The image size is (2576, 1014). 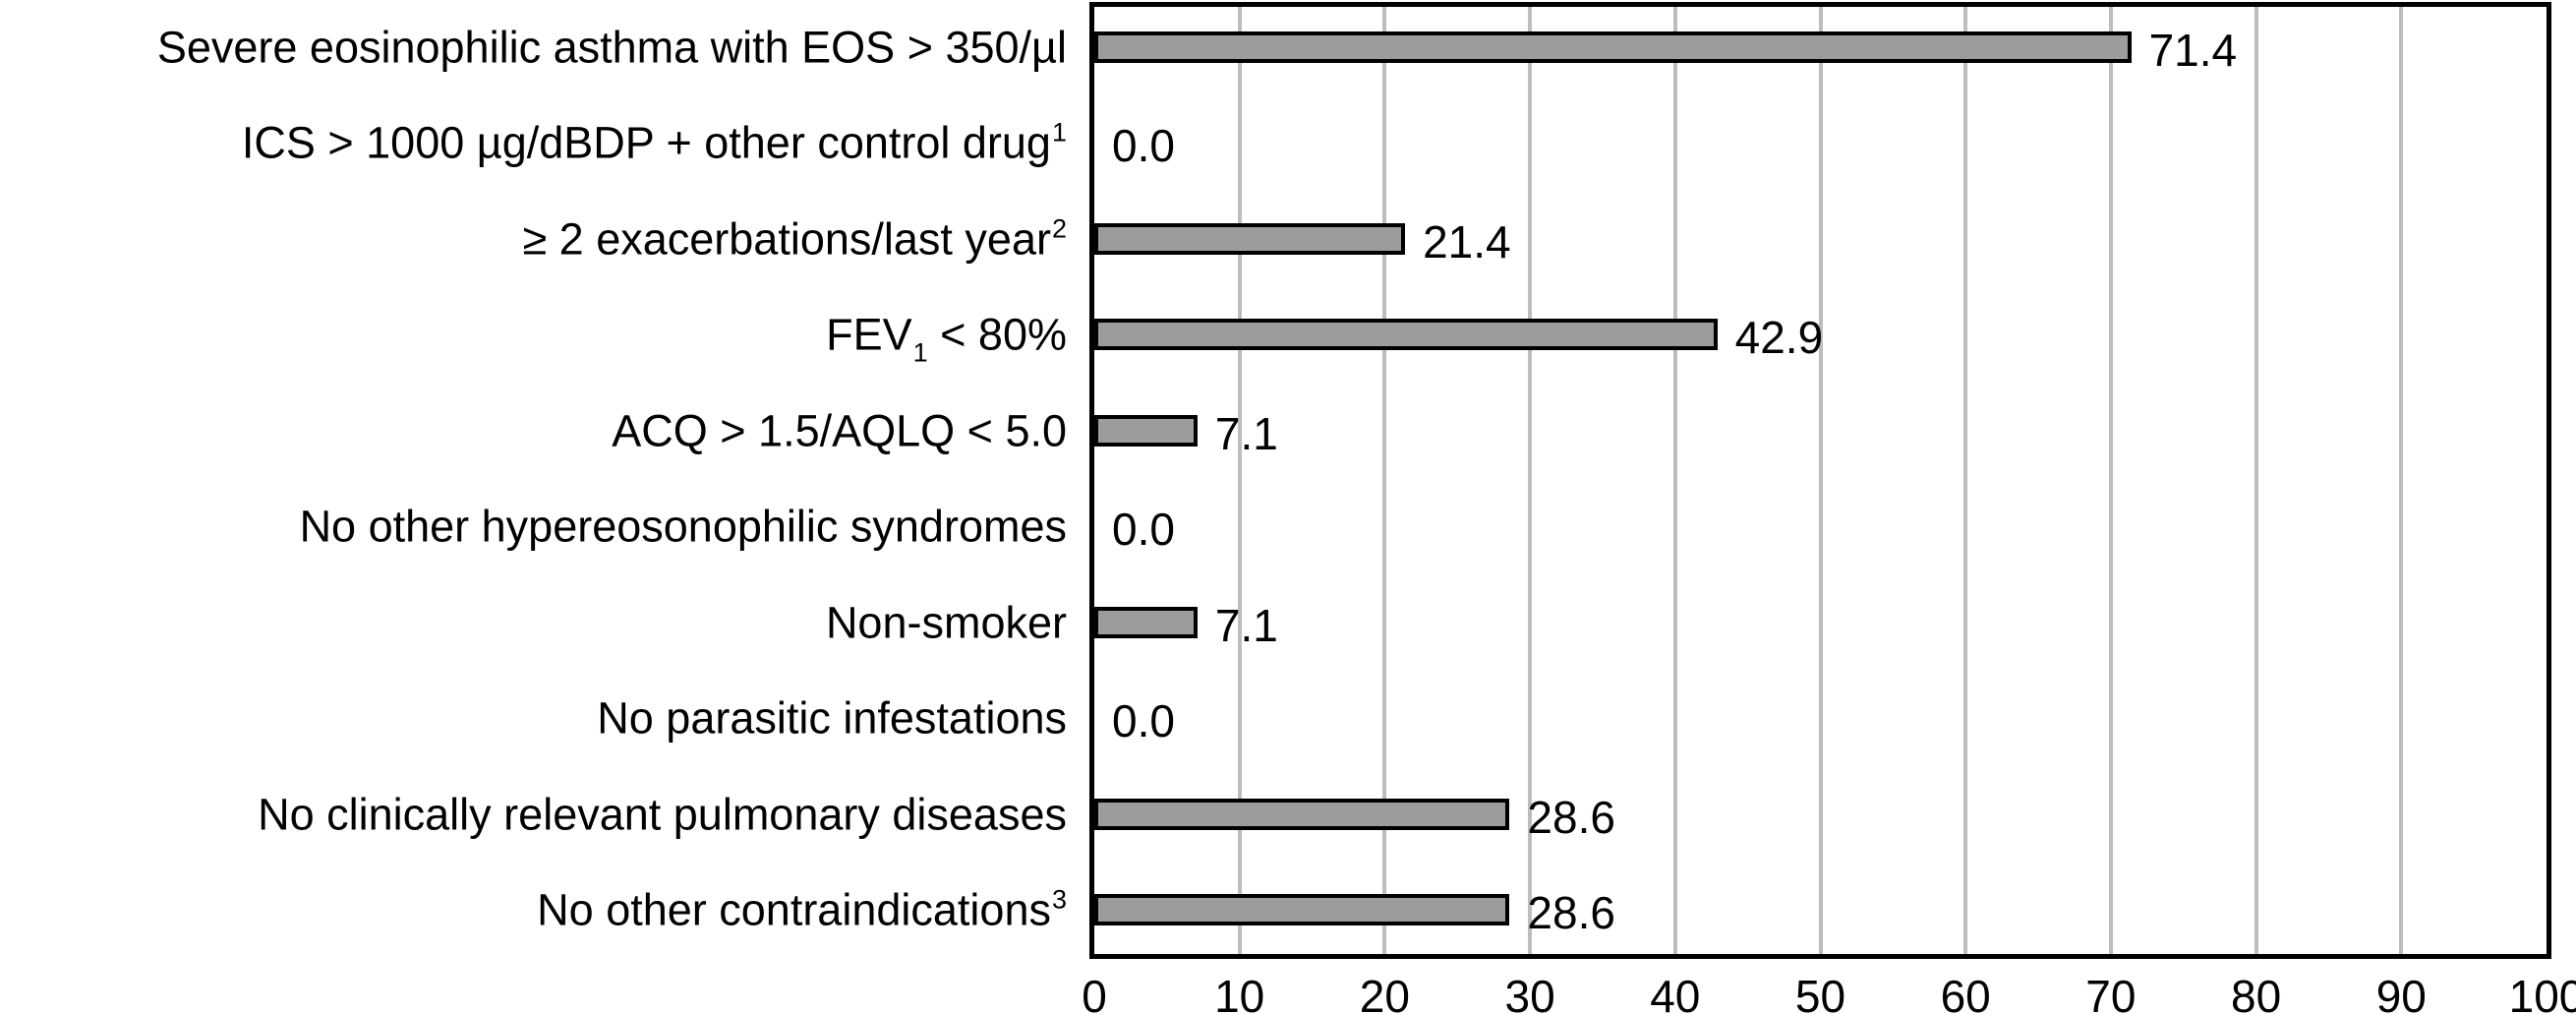 I want to click on x-axis-tick-labels: 0 10 20 30 40 50 60 70 80 90 100, so click(x=1288, y=991).